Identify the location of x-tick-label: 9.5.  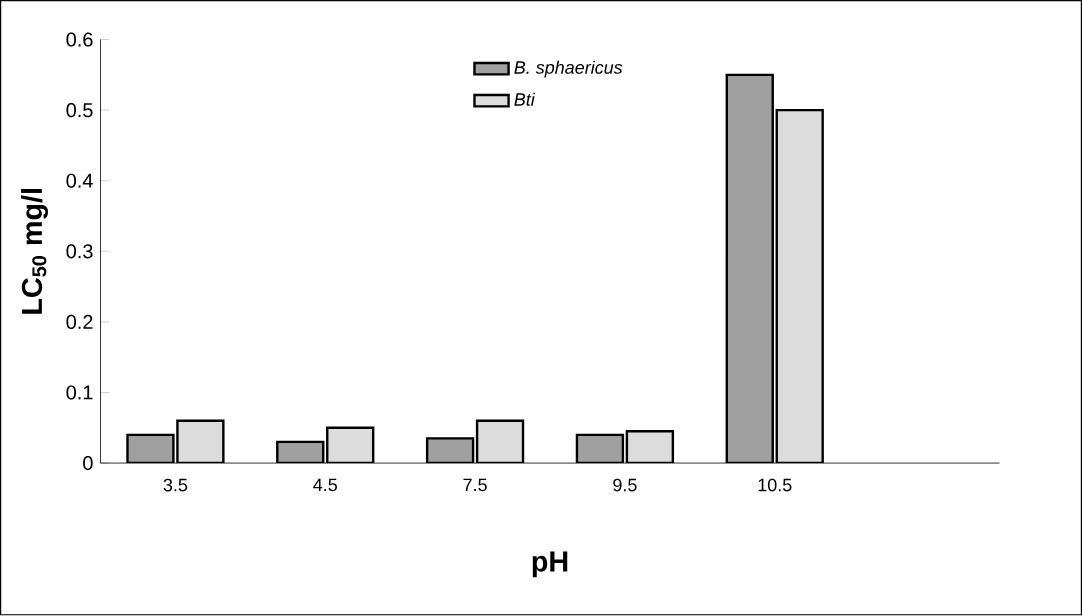
(625, 485).